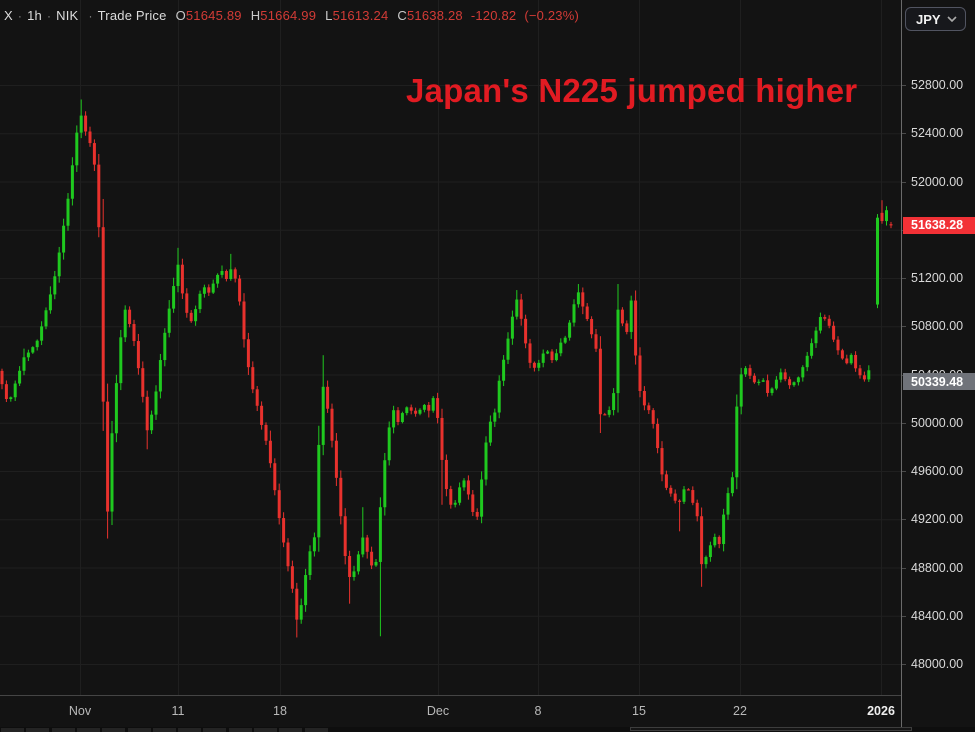 The width and height of the screenshot is (975, 732). I want to click on currency-selector-button: JPY, so click(935, 19).